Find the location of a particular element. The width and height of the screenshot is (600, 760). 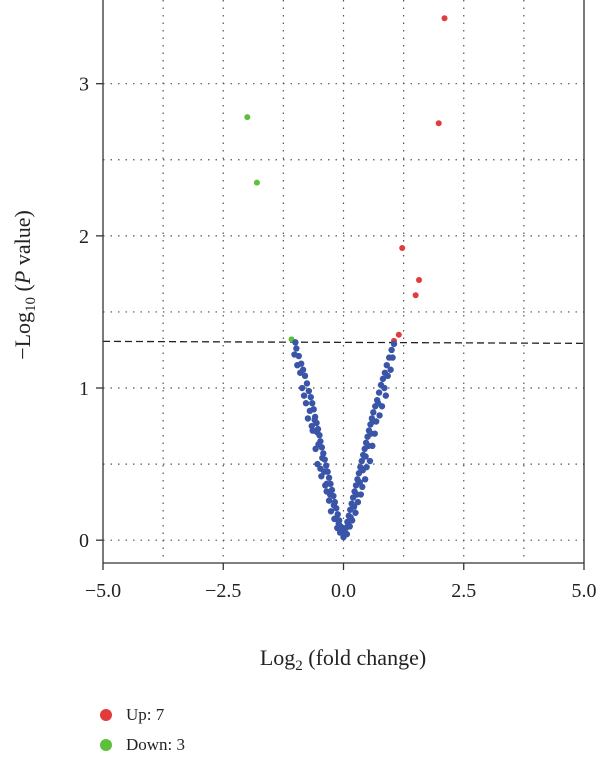

threshold-line is located at coordinates (343, 342).